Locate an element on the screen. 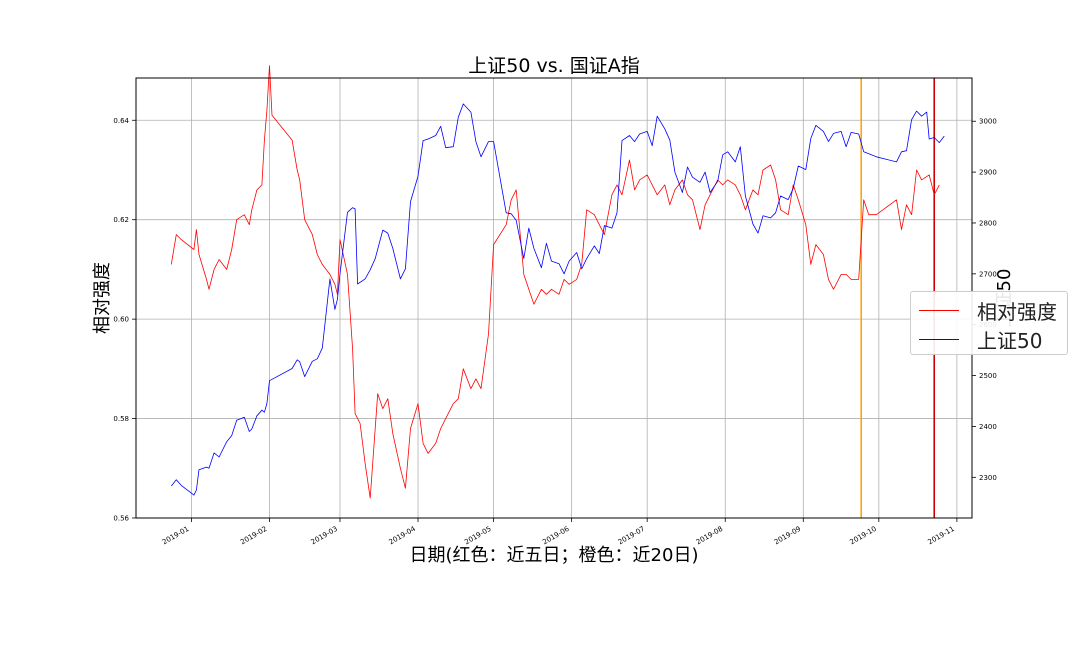 The image size is (1080, 648). x-tick-label: 2019-09 is located at coordinates (787, 536).